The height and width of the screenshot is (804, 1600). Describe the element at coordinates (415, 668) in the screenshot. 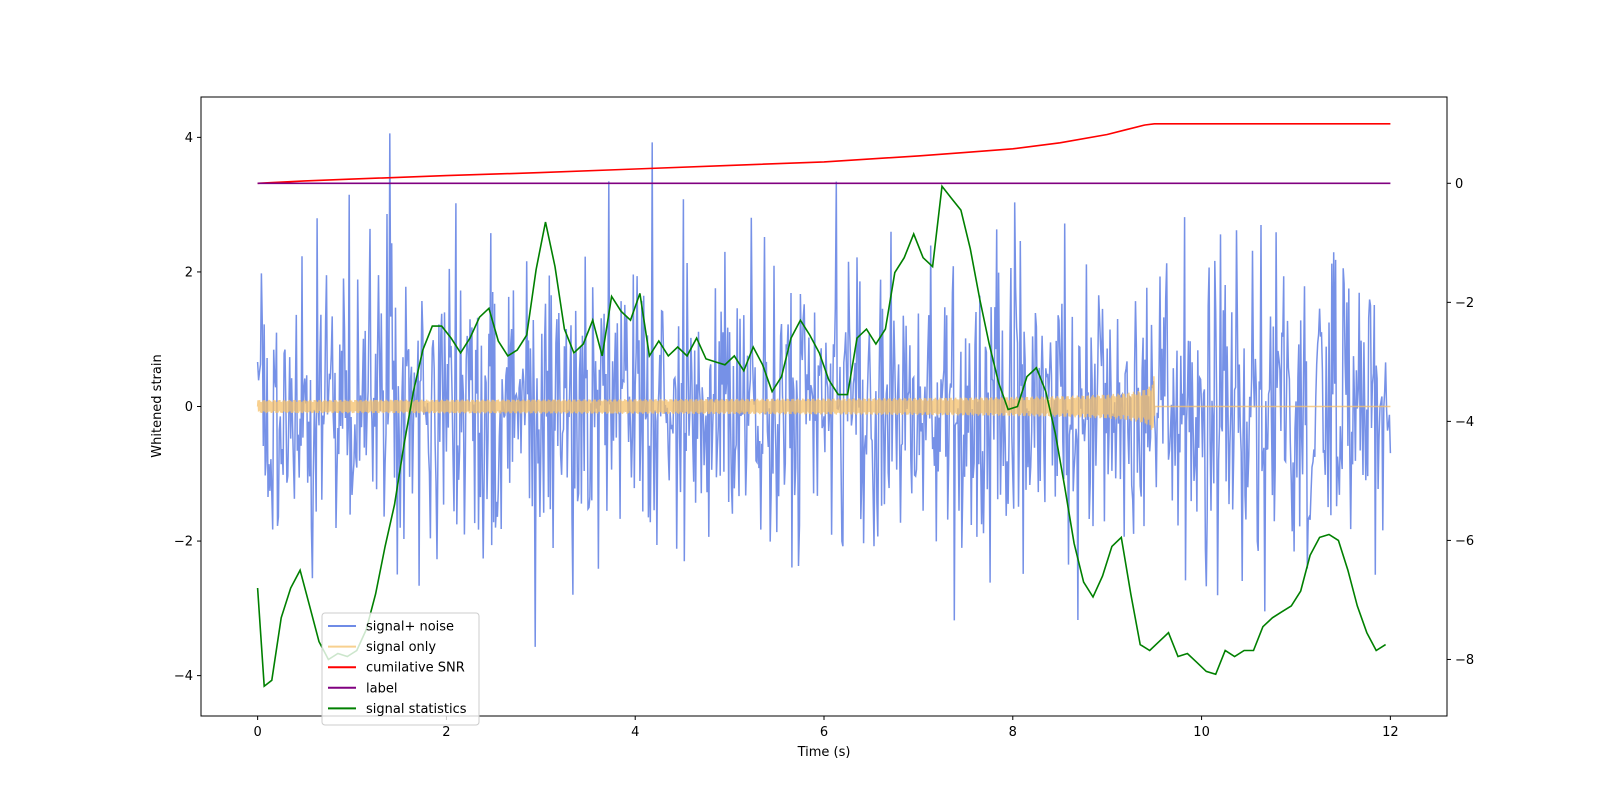

I see `legend-label: cumilative SNR` at that location.